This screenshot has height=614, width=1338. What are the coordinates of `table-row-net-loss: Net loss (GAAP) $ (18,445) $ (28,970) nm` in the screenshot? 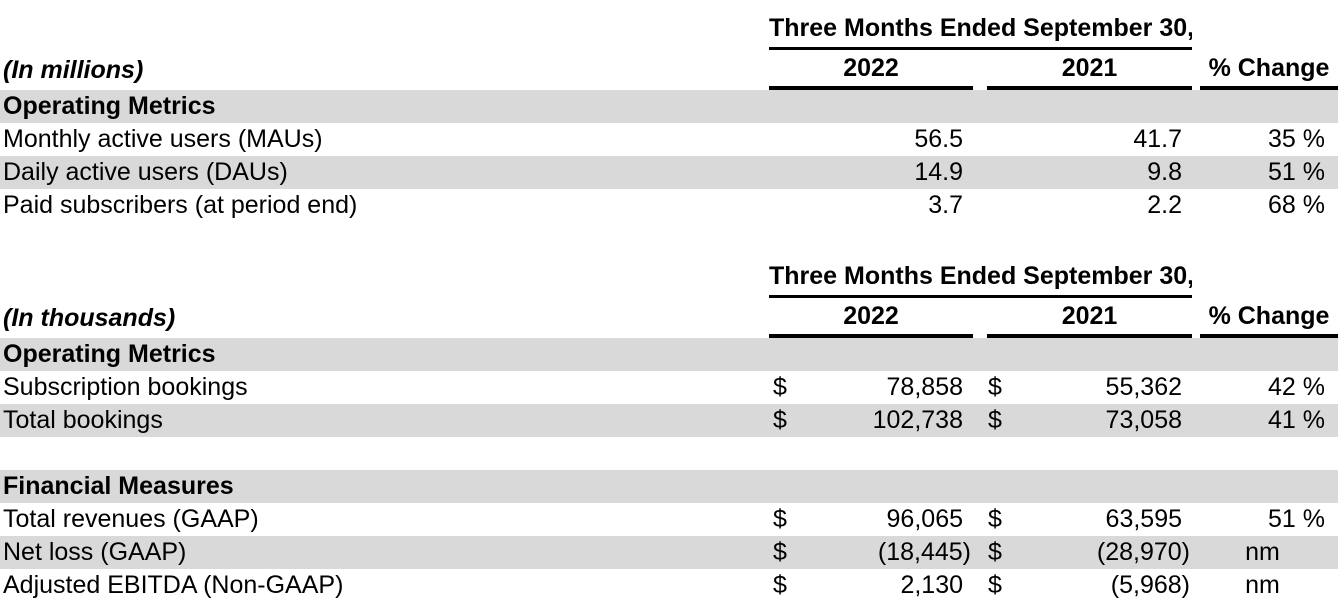 It's located at (669, 552).